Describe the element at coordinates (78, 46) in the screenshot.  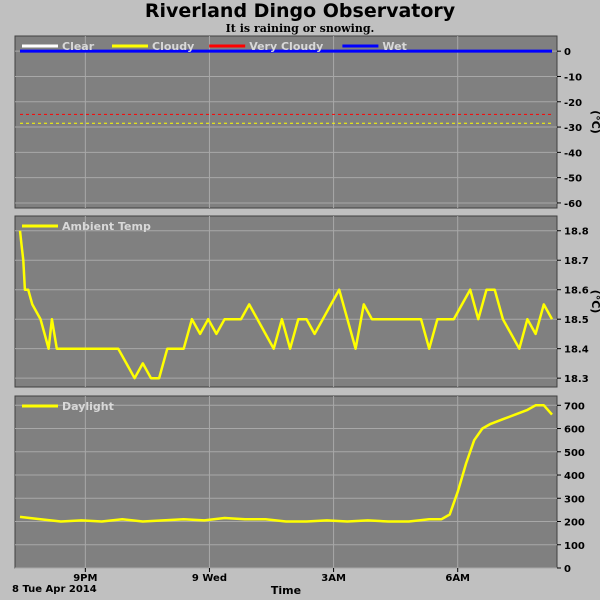
I see `legend-label-0-0: Clear` at that location.